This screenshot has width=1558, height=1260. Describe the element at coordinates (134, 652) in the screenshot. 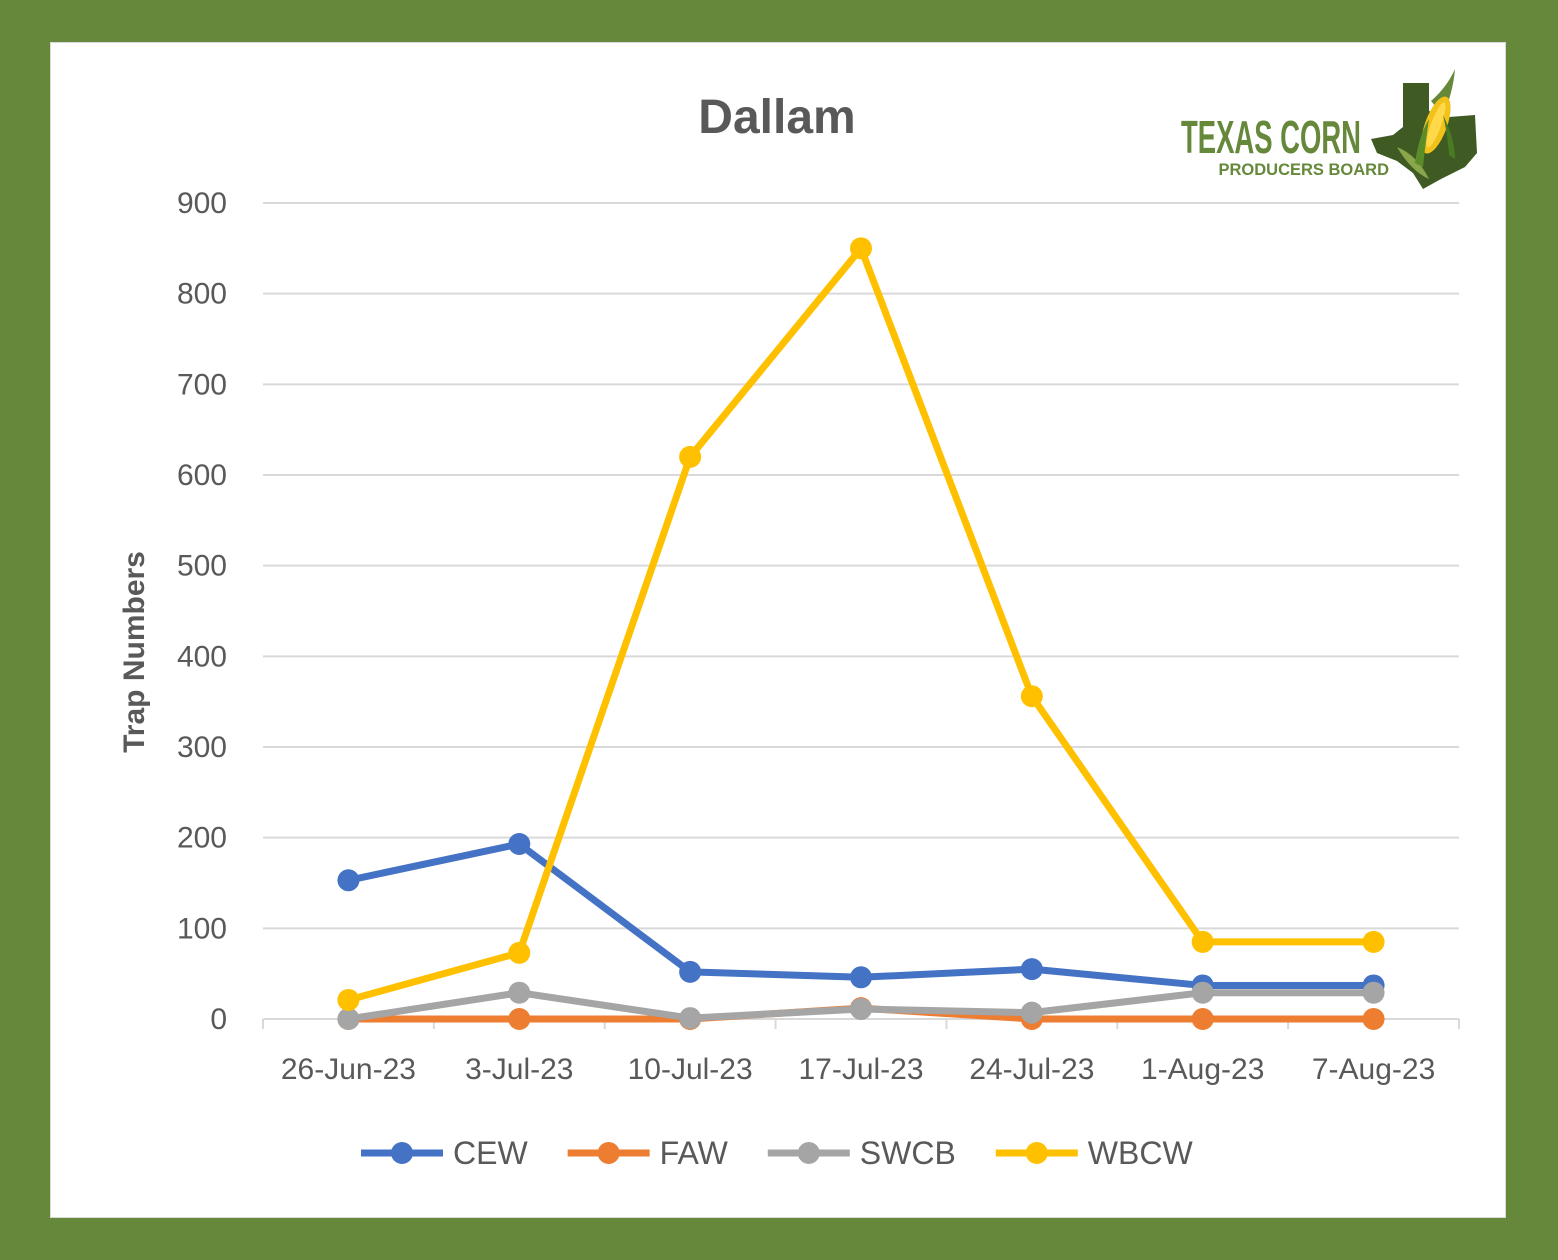

I see `y-axis-title: Trap Numbers` at that location.